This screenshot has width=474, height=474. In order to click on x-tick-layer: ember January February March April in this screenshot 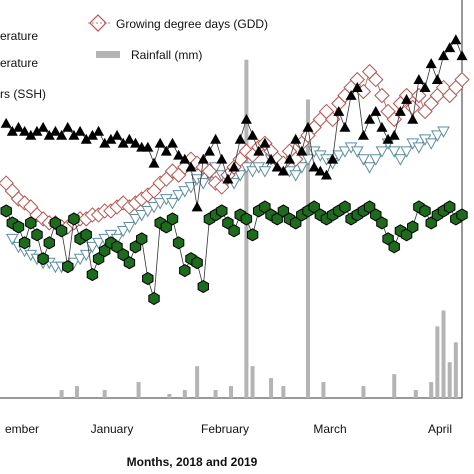, I will do `click(228, 429)`.